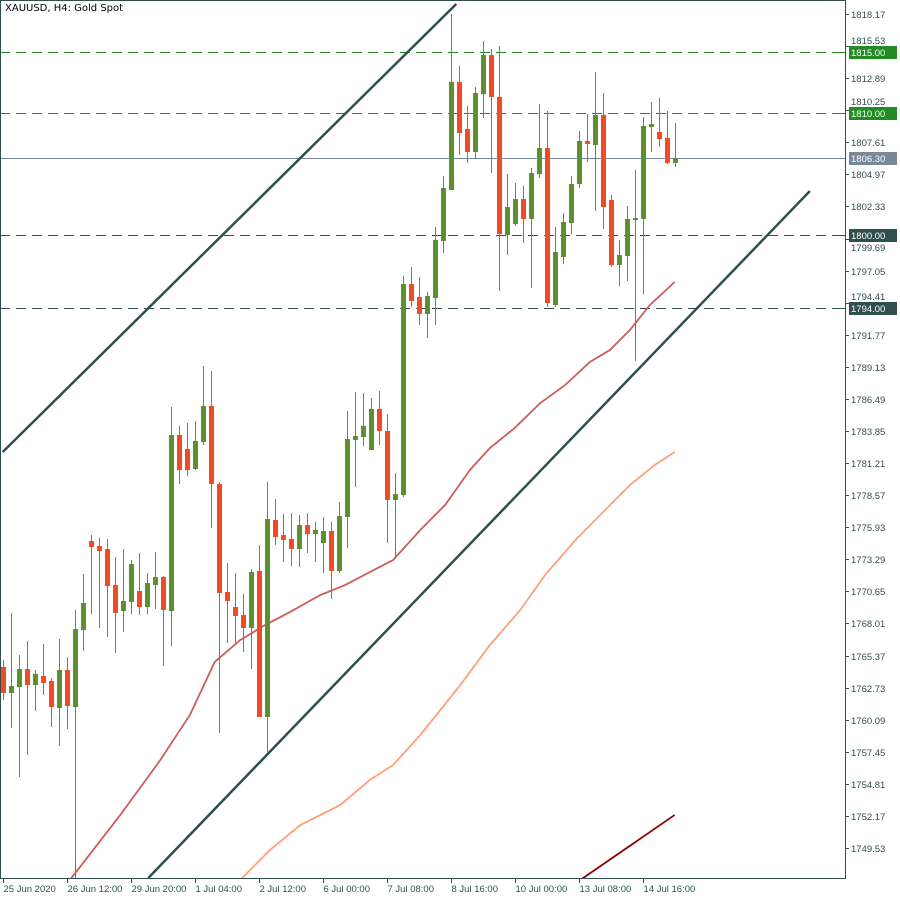 The width and height of the screenshot is (900, 900). What do you see at coordinates (670, 889) in the screenshot?
I see `x-tick-label: 14 Jul 16:00` at bounding box center [670, 889].